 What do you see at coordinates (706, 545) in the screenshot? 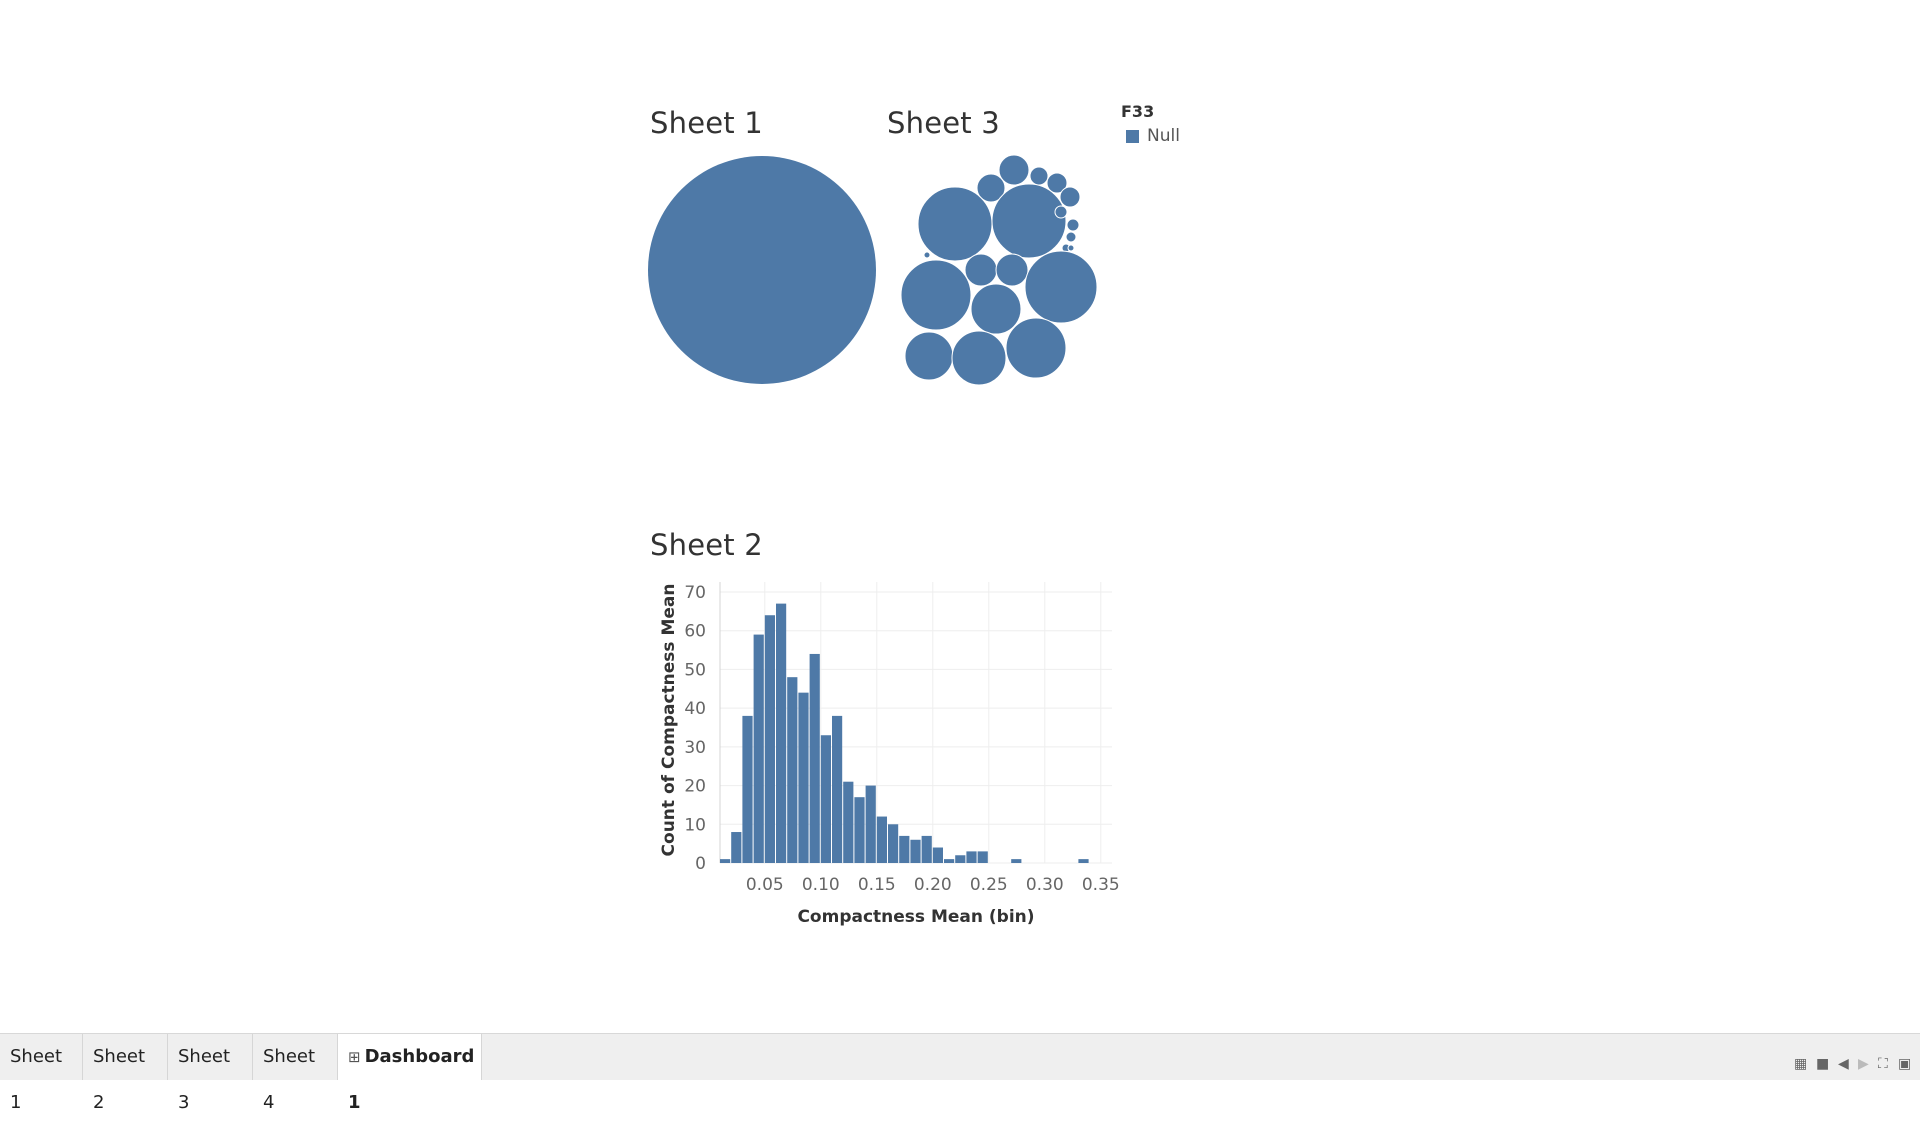
I see `sheet2-title: Sheet 2` at bounding box center [706, 545].